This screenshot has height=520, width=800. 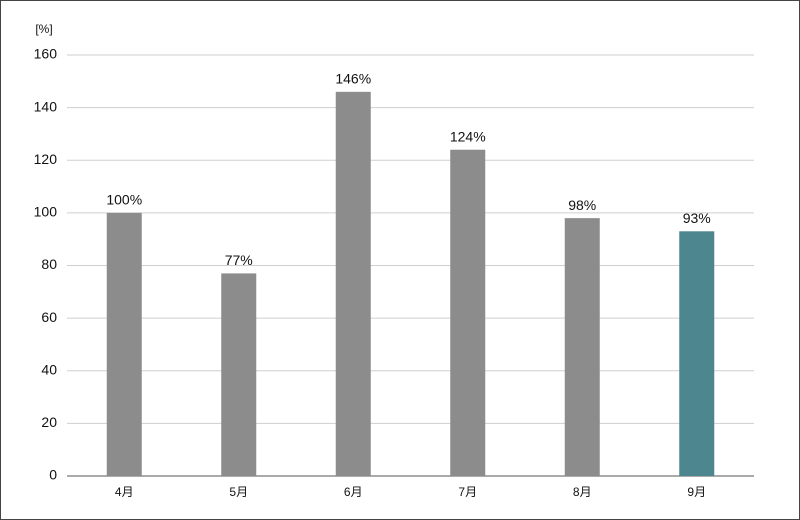 I want to click on y-tick-label: 80, so click(x=49, y=264).